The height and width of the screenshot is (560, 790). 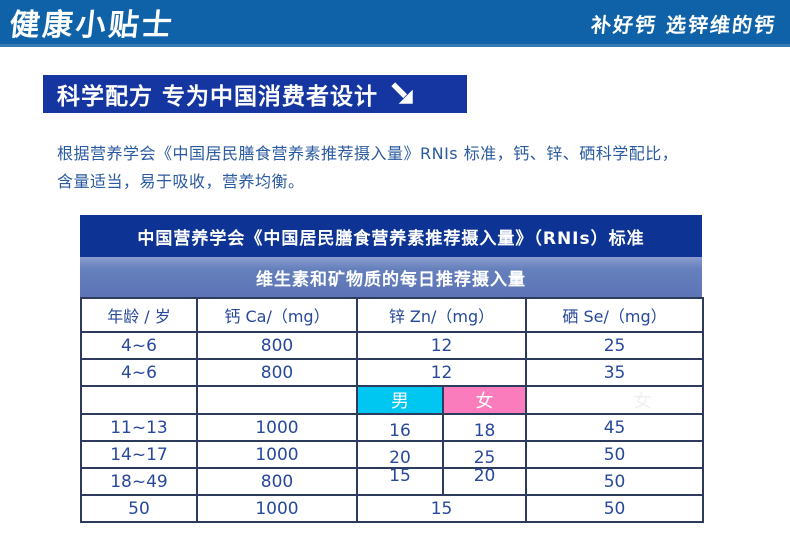 I want to click on male-header-cell: 男, so click(x=400, y=400).